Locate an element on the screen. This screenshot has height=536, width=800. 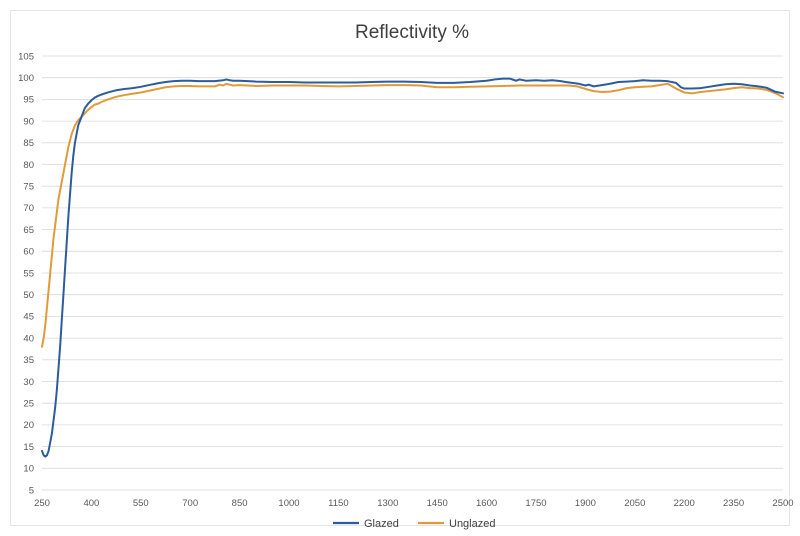
y-tick-label: 25 is located at coordinates (28, 404).